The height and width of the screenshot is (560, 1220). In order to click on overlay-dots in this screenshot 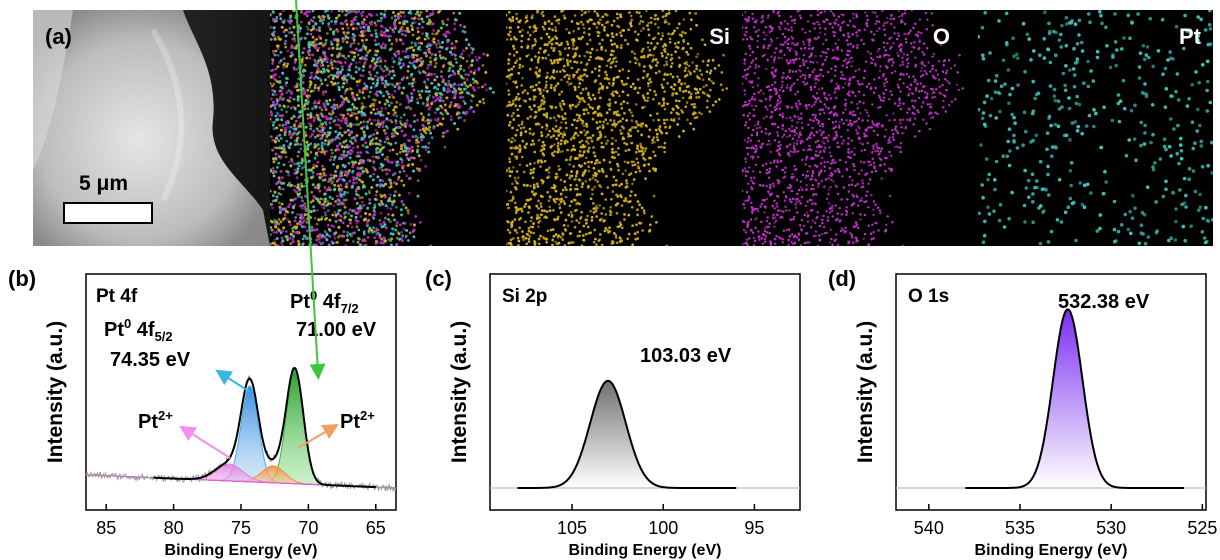, I will do `click(382, 128)`.